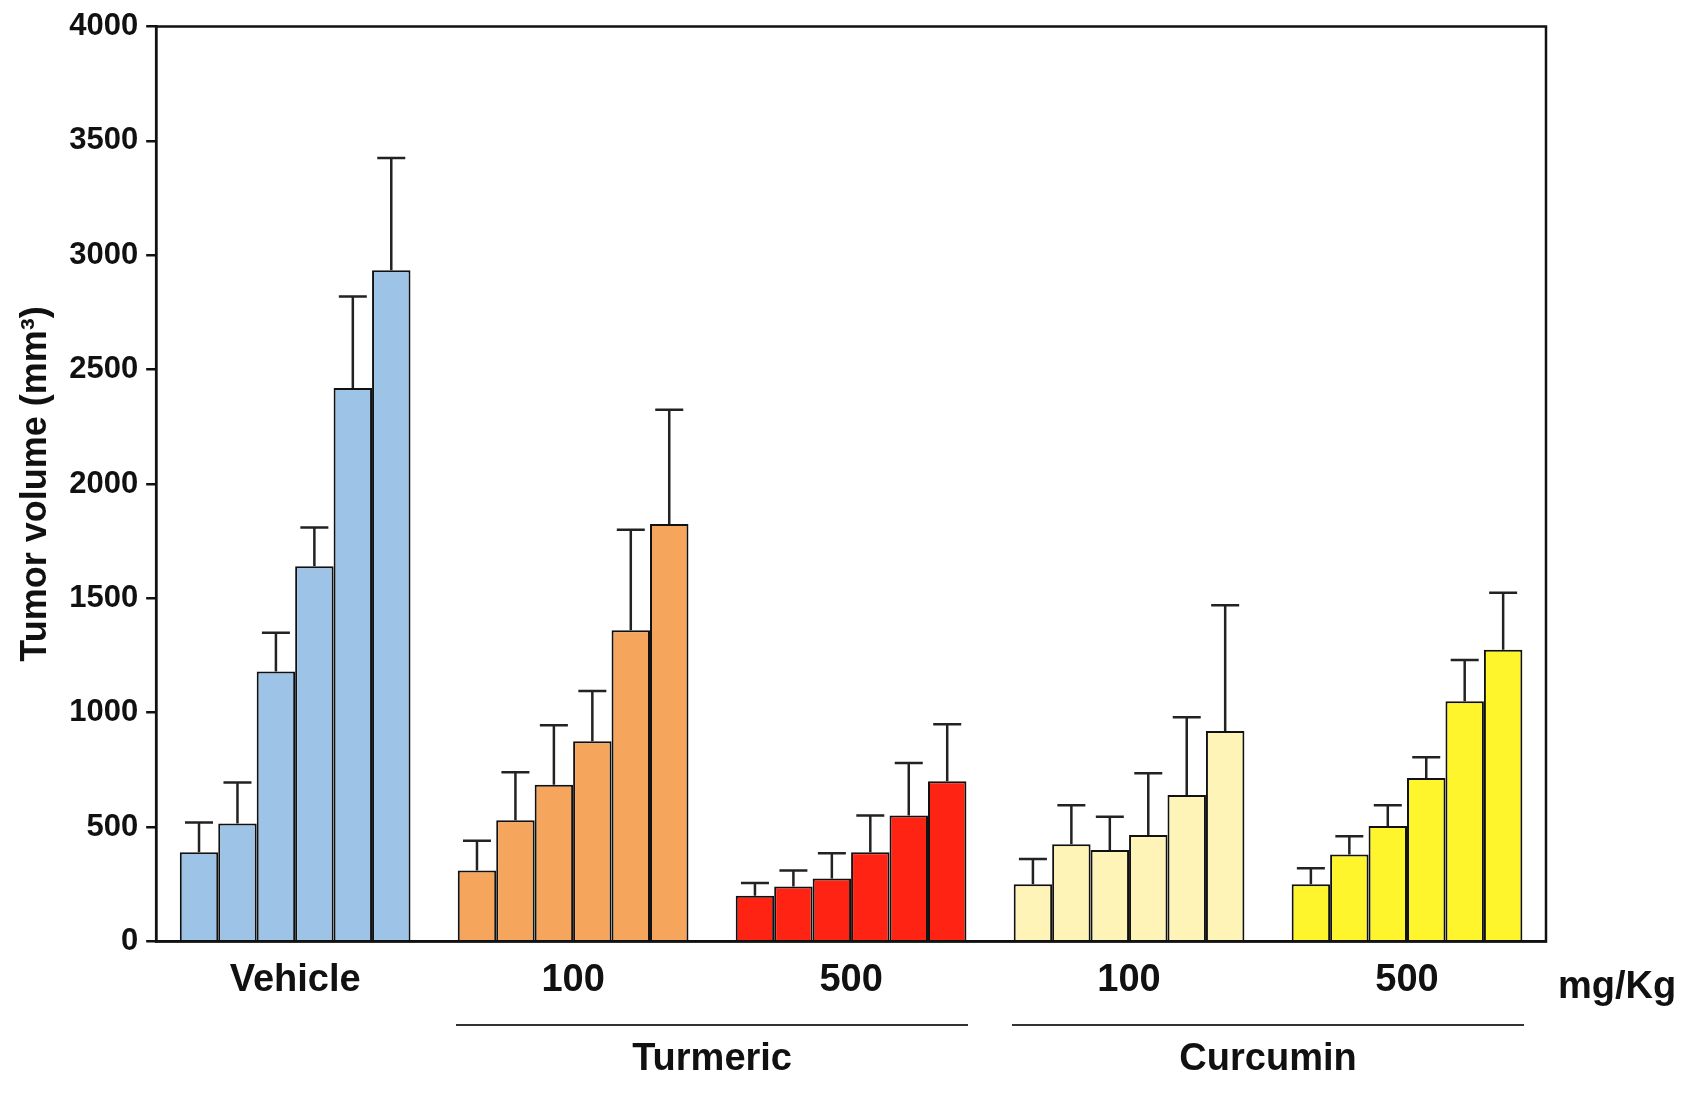 The height and width of the screenshot is (1119, 1696). What do you see at coordinates (104, 596) in the screenshot?
I see `y-tick-label: 1500` at bounding box center [104, 596].